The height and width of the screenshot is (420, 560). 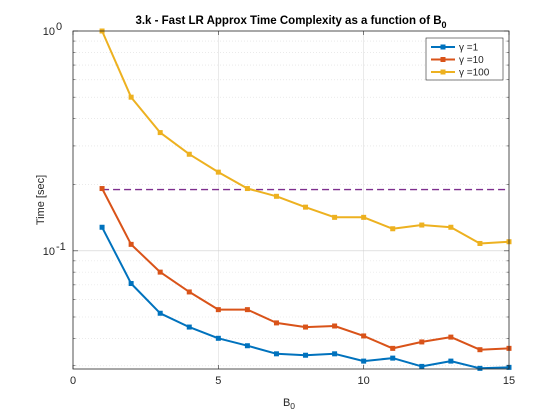 I want to click on y-tick-label-exponent: 0, so click(x=59, y=27).